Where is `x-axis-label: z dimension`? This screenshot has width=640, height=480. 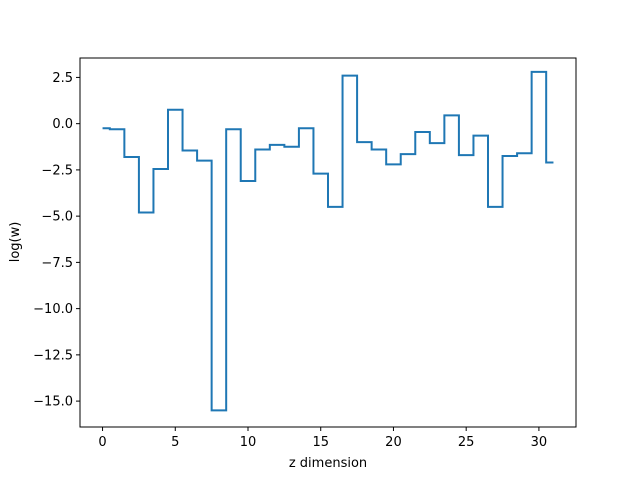 x-axis-label: z dimension is located at coordinates (328, 463).